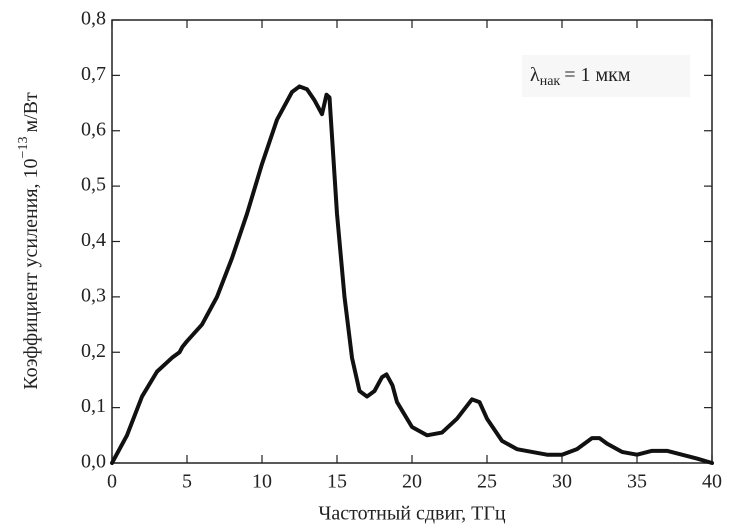  I want to click on y-axis-label-text: Коэффициент усиления, 10, so click(31, 273).